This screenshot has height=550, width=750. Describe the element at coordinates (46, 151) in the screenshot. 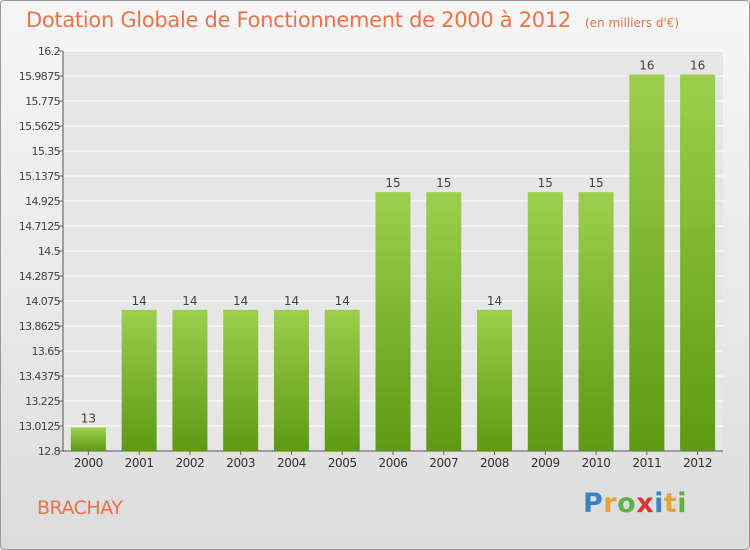

I see `y-tick-label: 15.35` at that location.